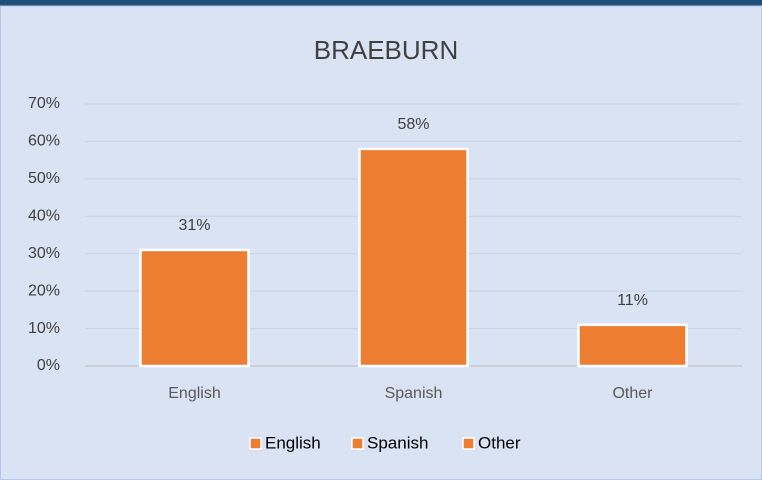 The height and width of the screenshot is (480, 762). Describe the element at coordinates (386, 50) in the screenshot. I see `chart-title: BRAEBURN` at that location.